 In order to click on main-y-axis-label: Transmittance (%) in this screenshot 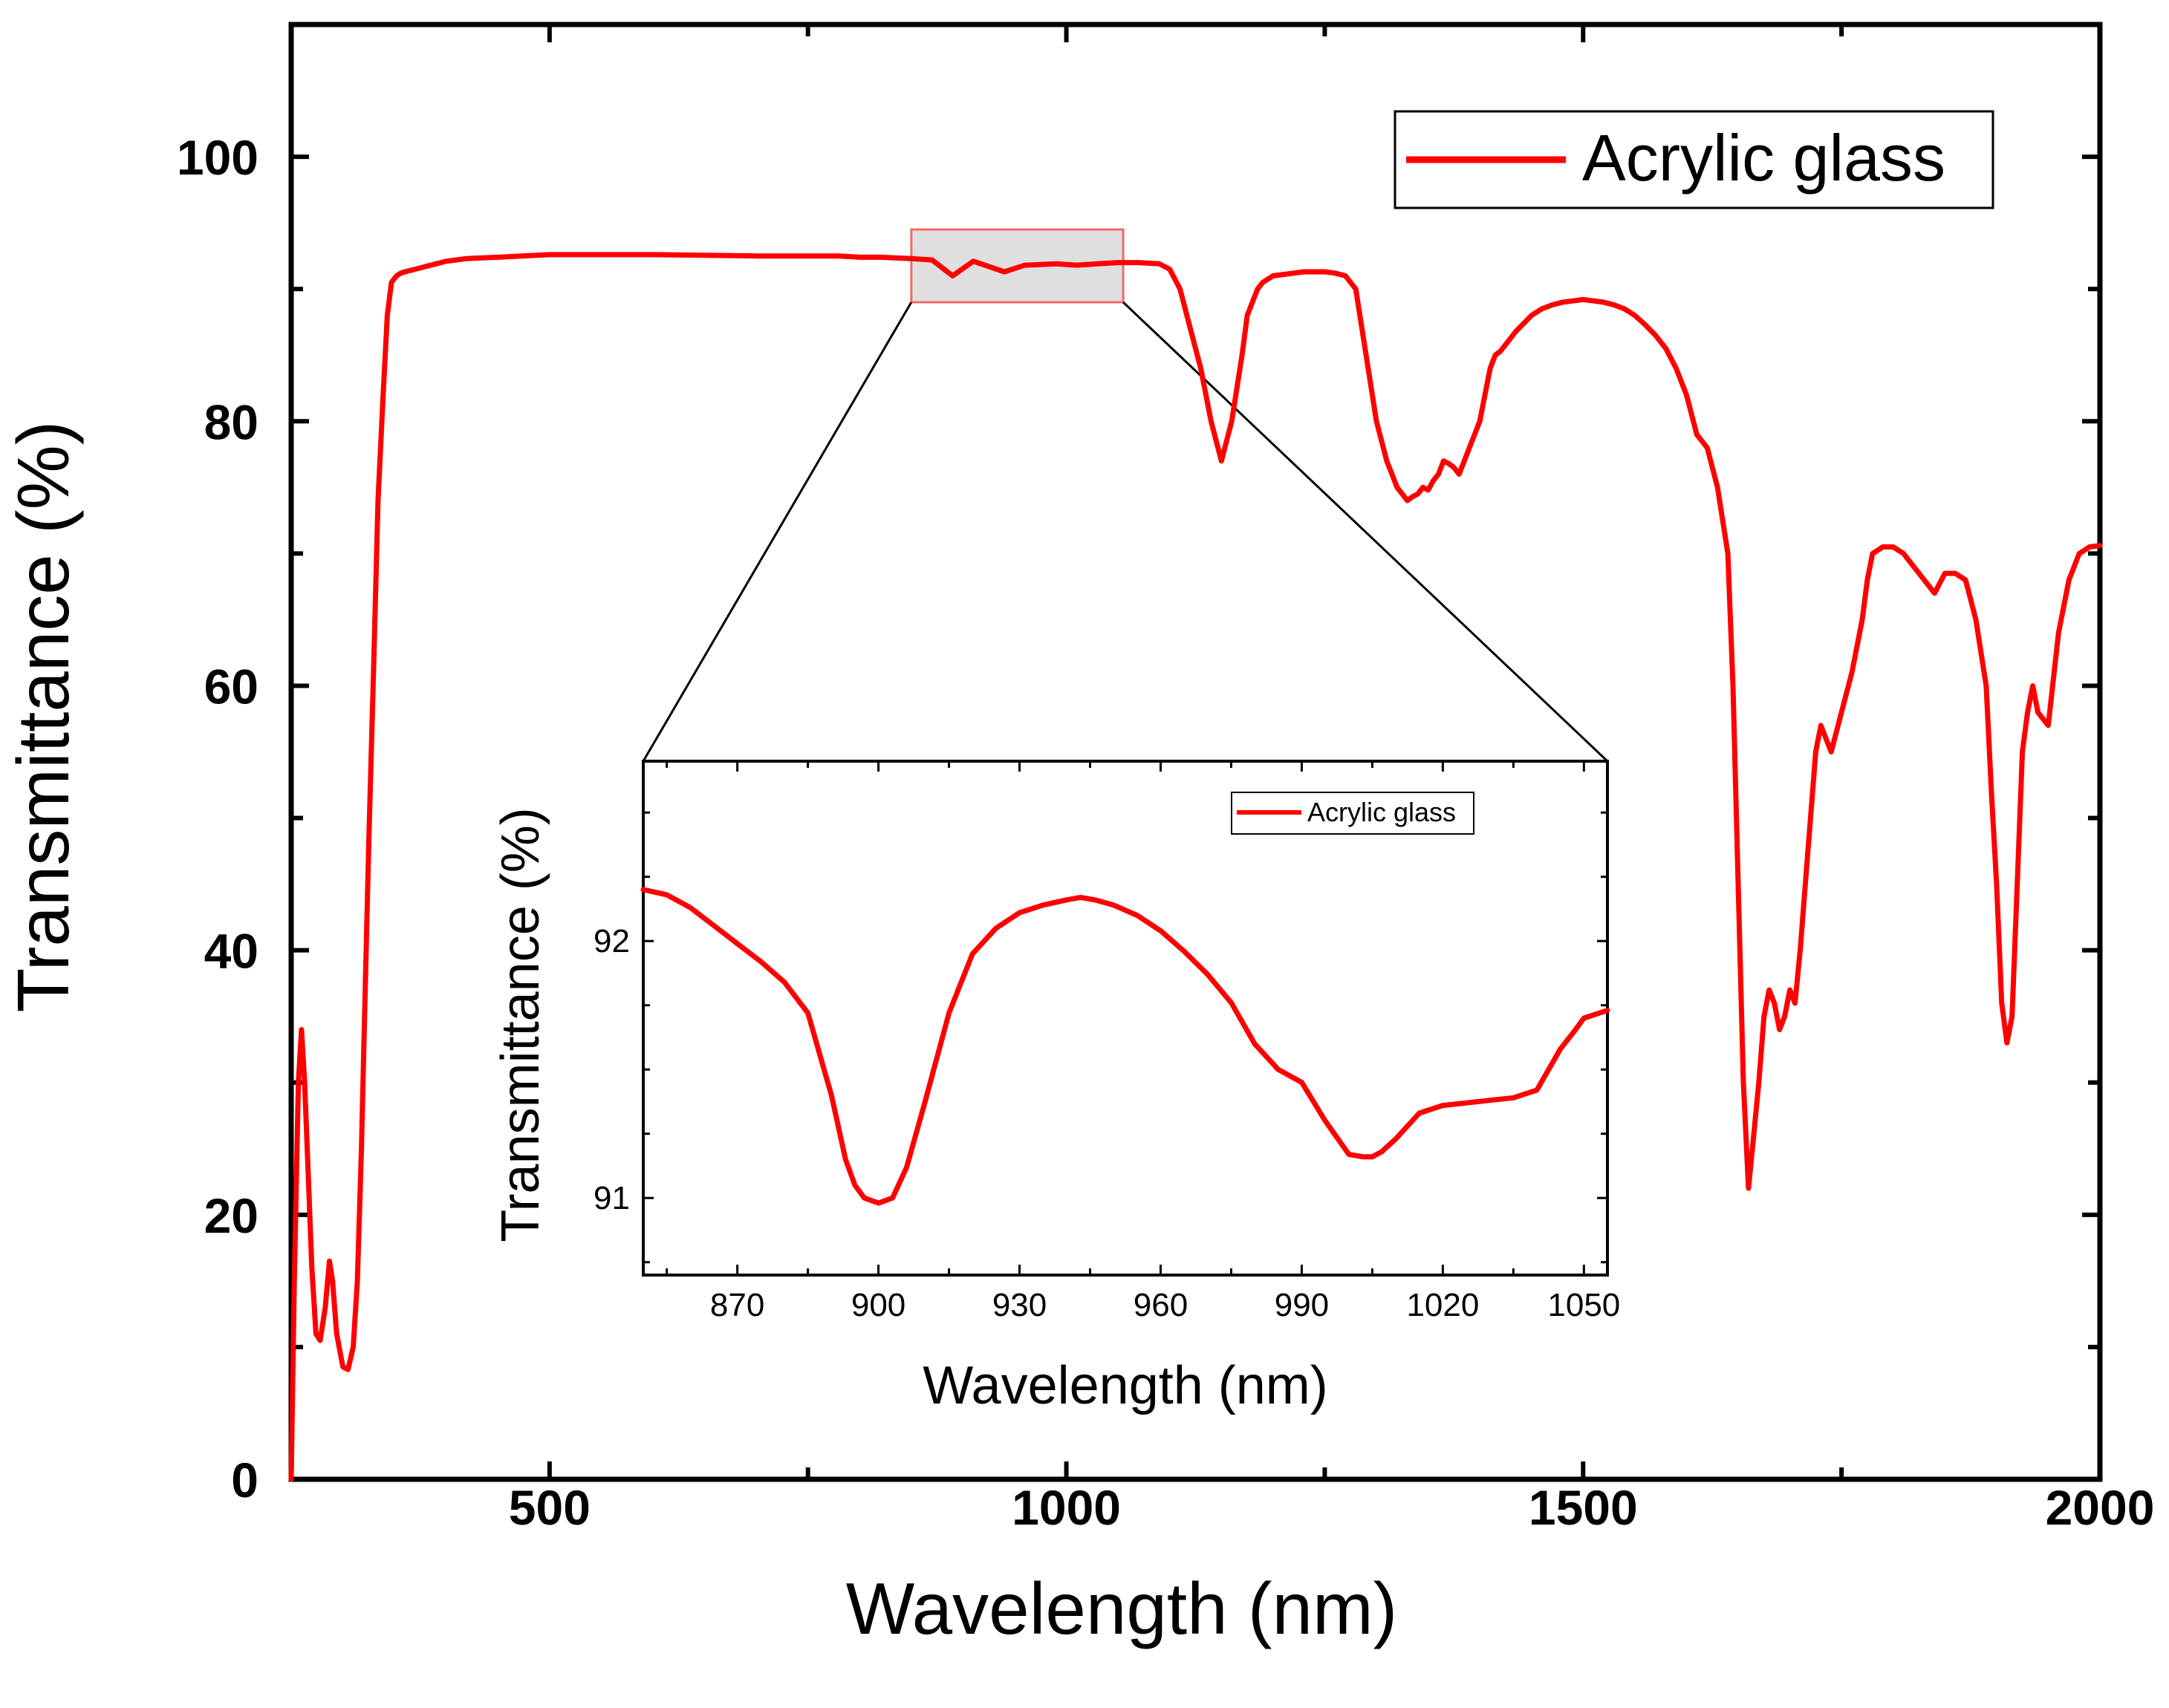, I will do `click(43, 717)`.